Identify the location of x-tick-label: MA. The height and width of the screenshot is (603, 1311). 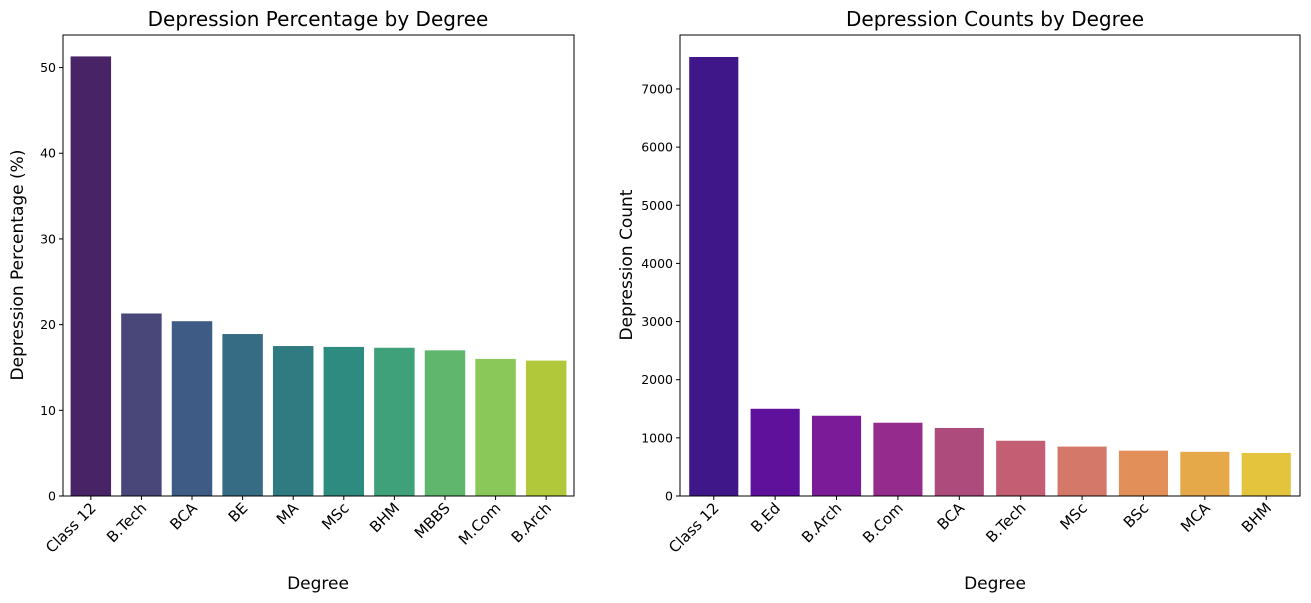
(288, 514).